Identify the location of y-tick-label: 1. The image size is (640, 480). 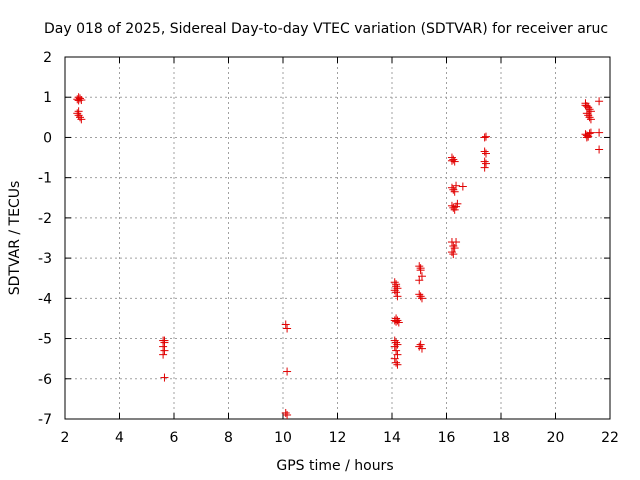
(47, 98).